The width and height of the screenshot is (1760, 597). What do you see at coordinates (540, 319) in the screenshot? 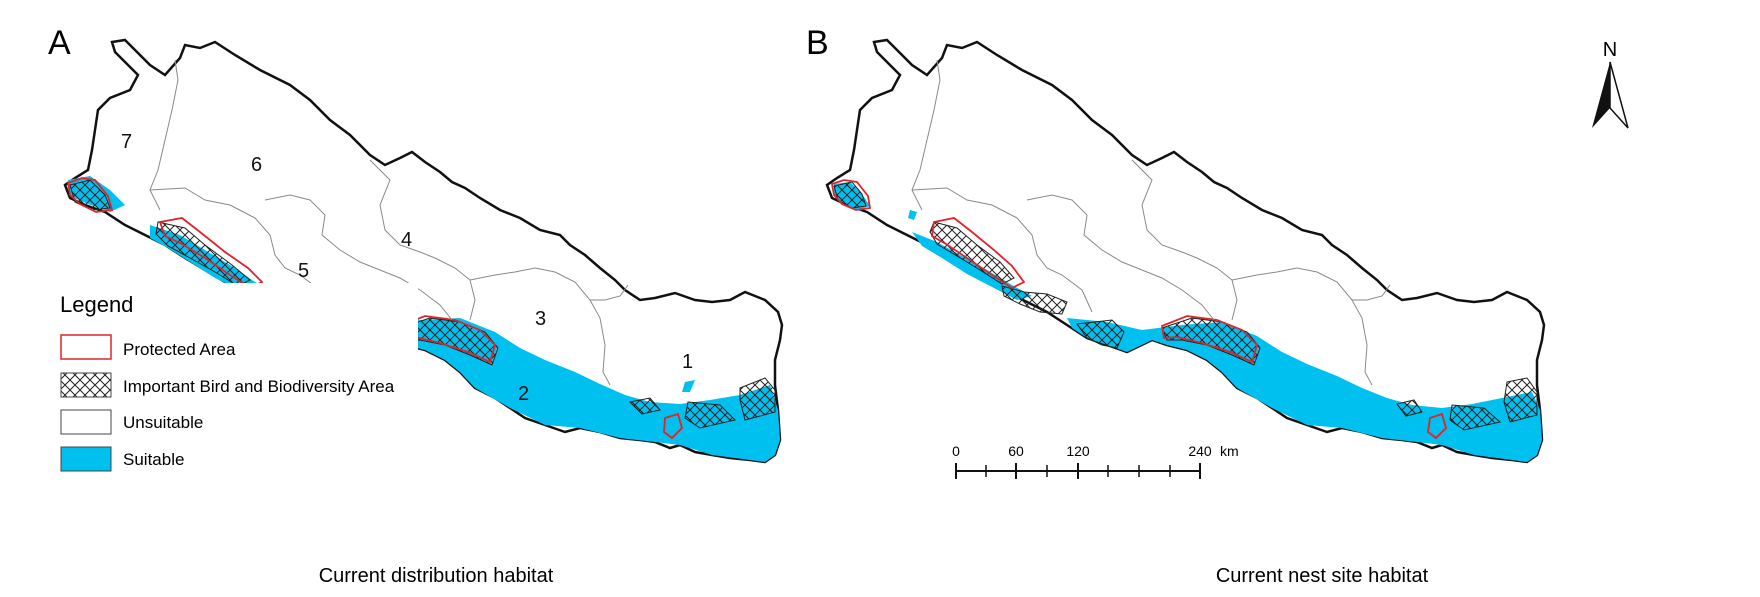
I see `province-label: 3` at bounding box center [540, 319].